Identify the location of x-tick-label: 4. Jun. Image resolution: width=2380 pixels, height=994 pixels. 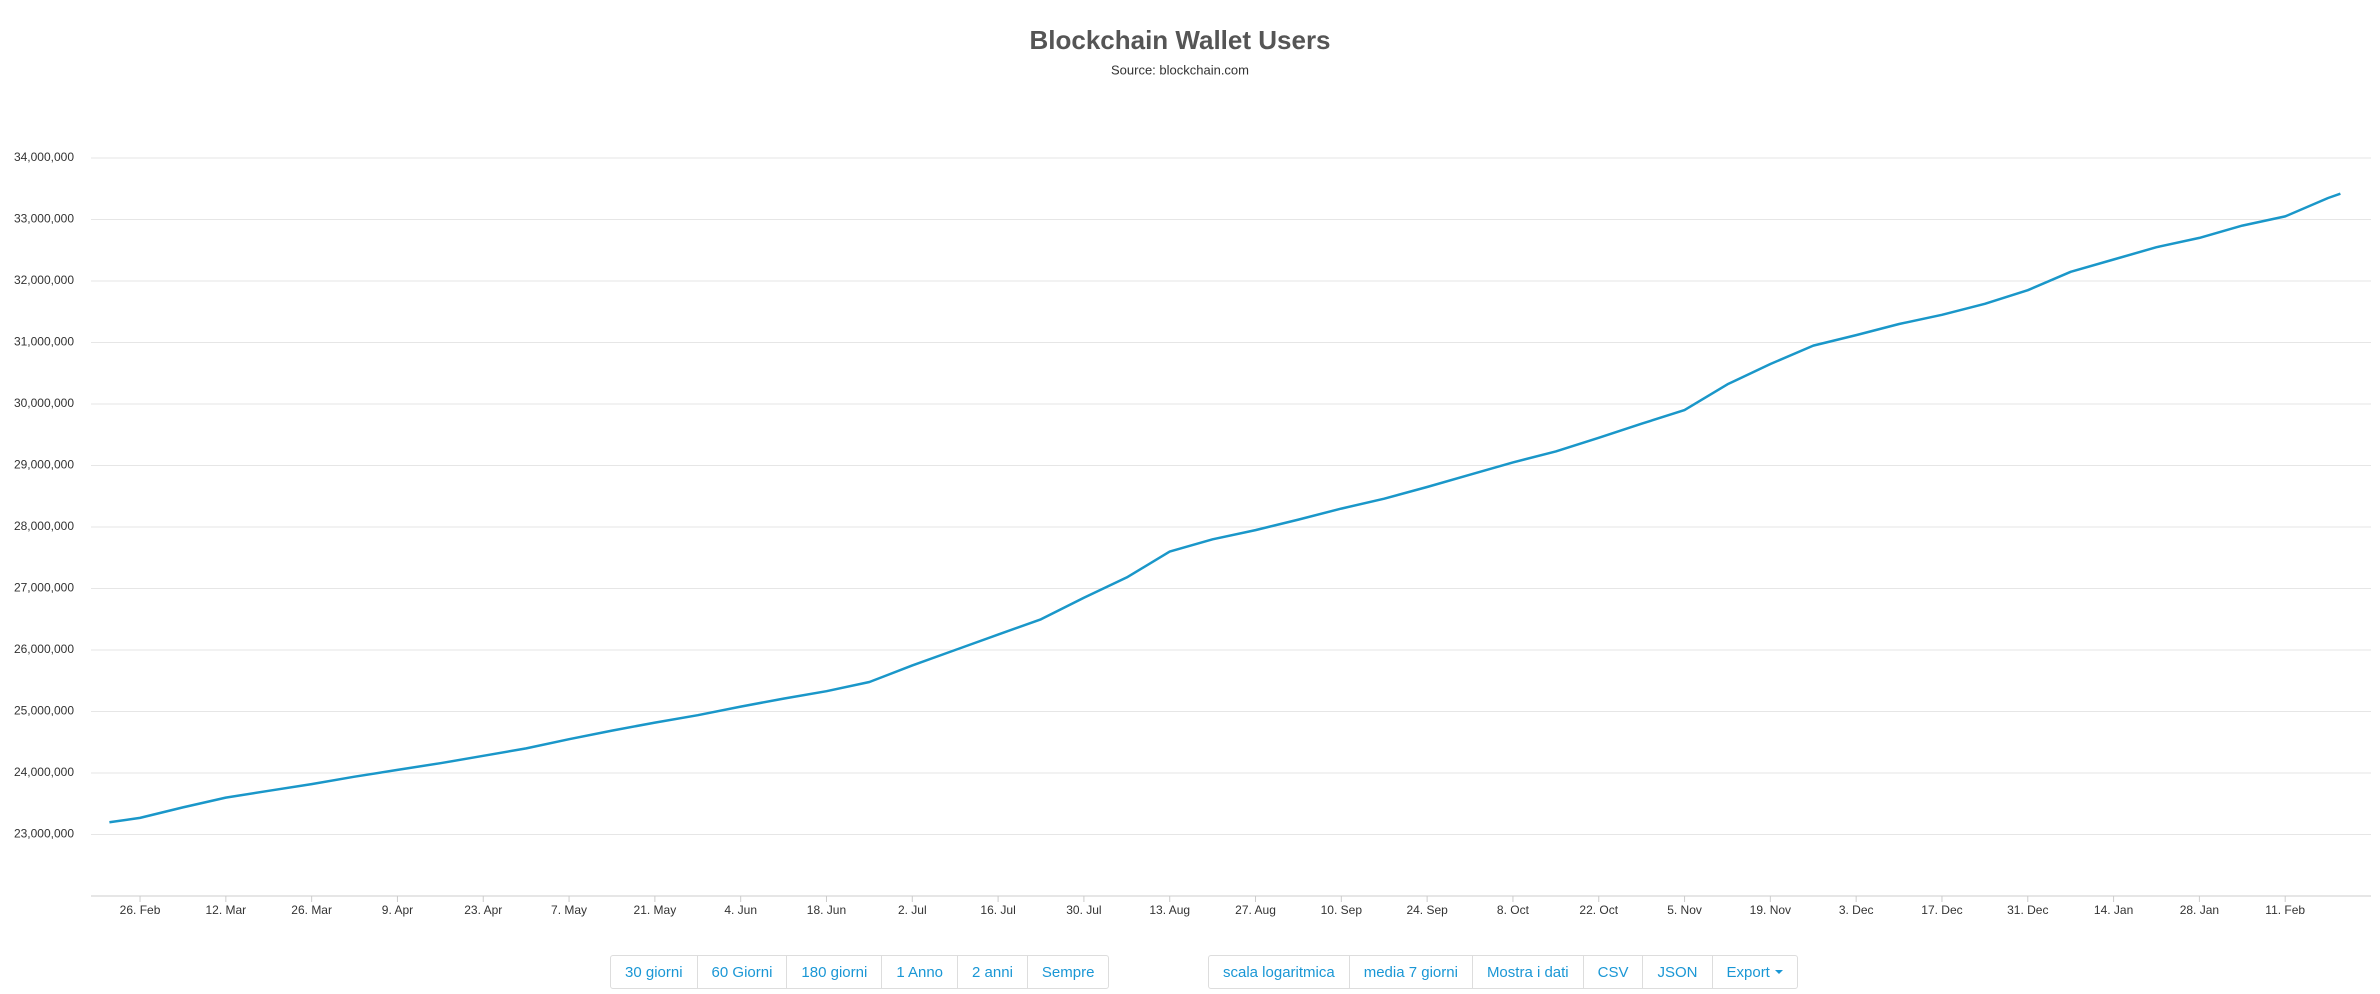
(740, 910).